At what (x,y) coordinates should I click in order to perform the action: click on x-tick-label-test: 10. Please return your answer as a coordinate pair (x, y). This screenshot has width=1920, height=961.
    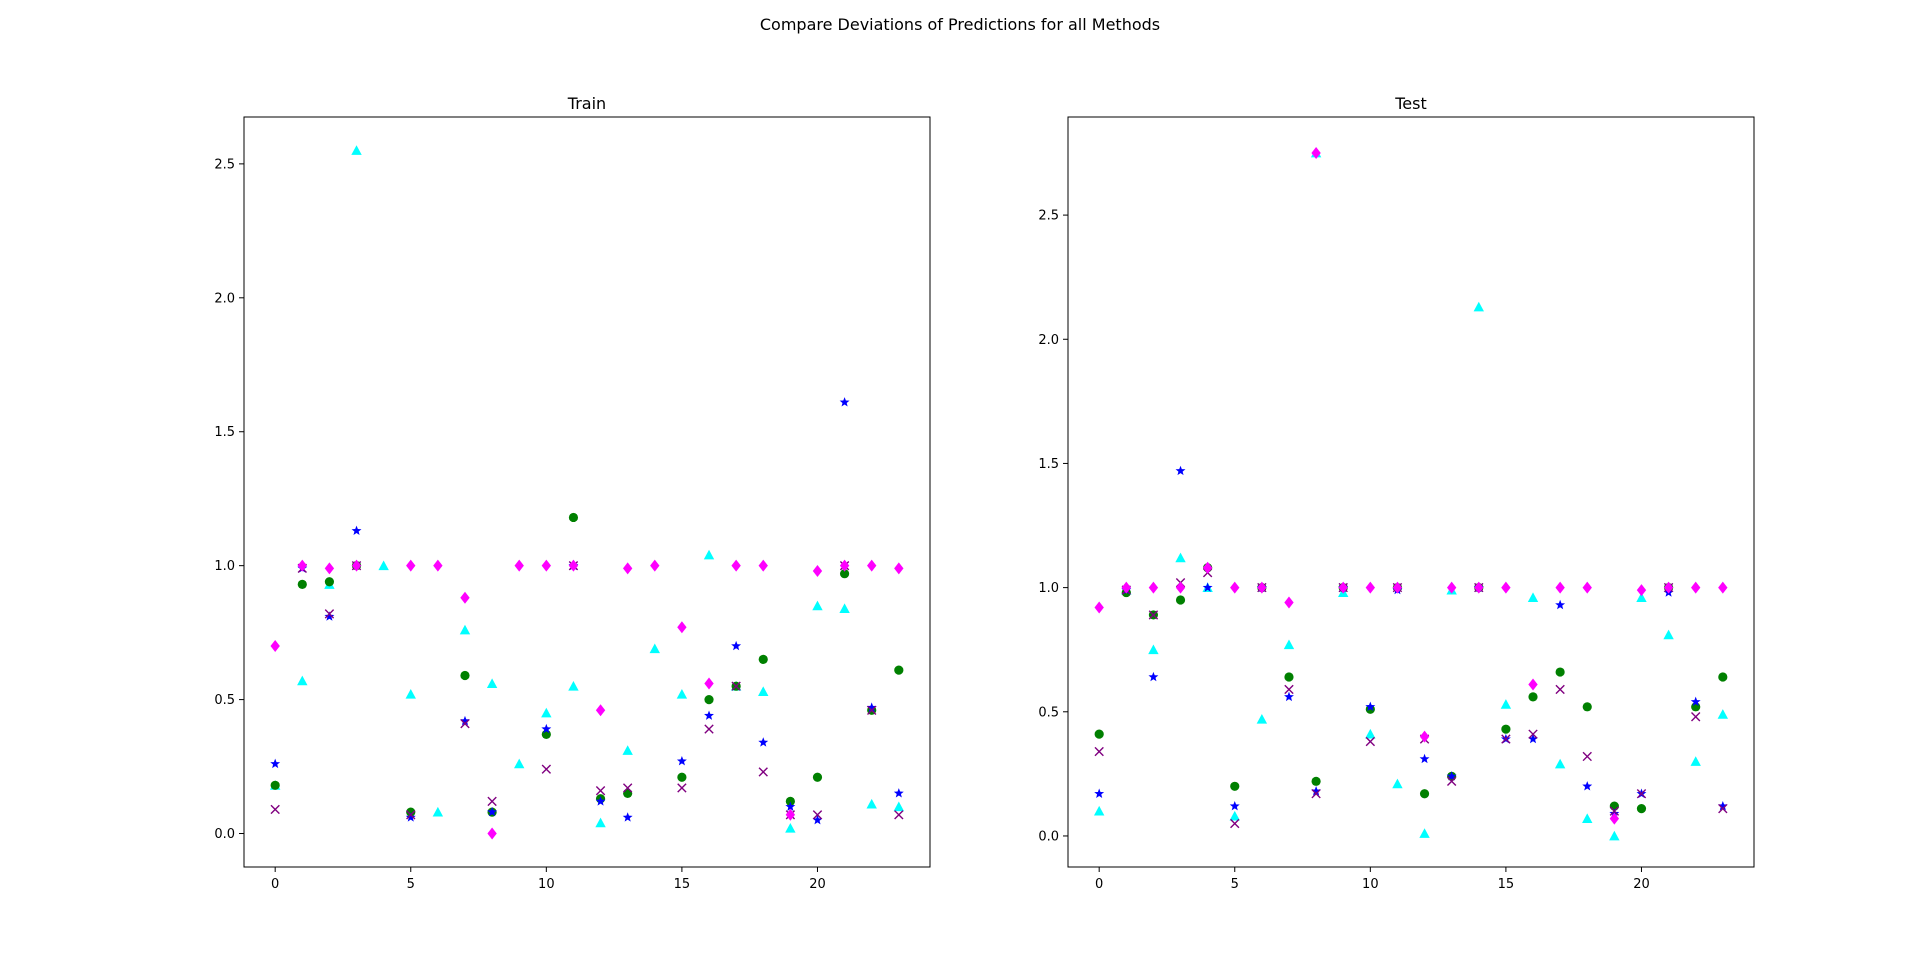
    Looking at the image, I should click on (1370, 884).